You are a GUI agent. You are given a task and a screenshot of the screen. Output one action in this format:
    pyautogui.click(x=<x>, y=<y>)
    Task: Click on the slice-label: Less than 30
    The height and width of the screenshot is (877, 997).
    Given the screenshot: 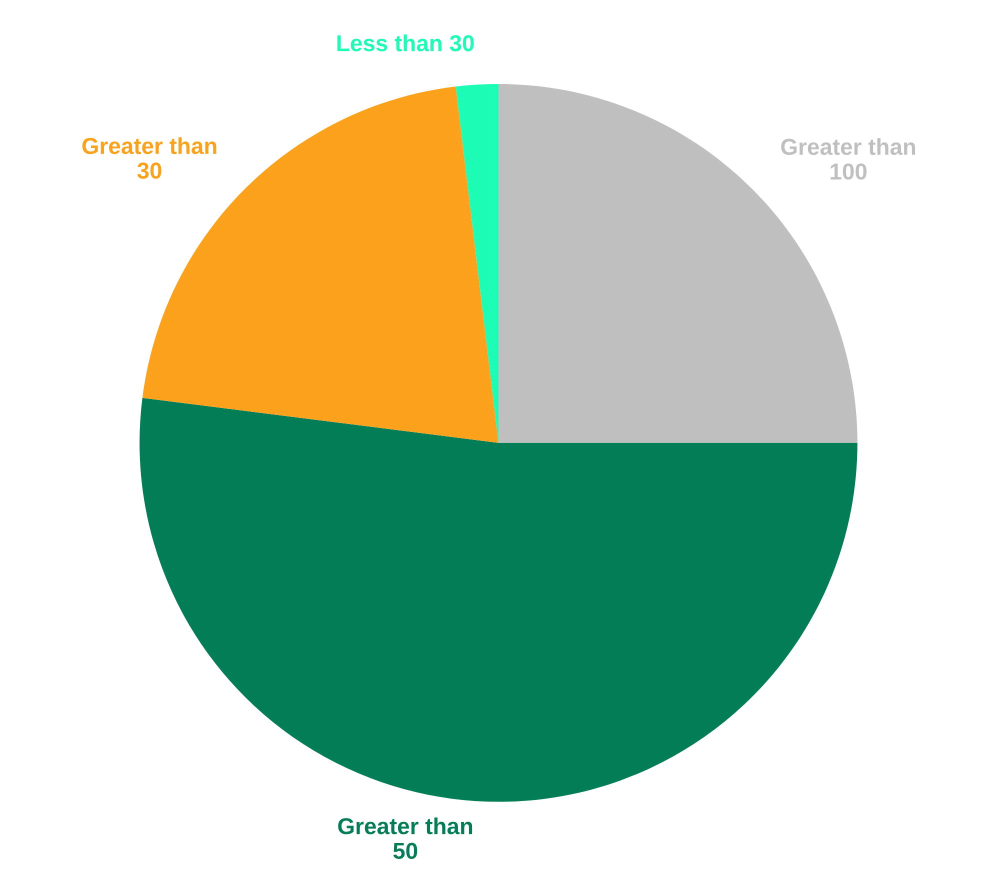 What is the action you would take?
    pyautogui.click(x=405, y=43)
    